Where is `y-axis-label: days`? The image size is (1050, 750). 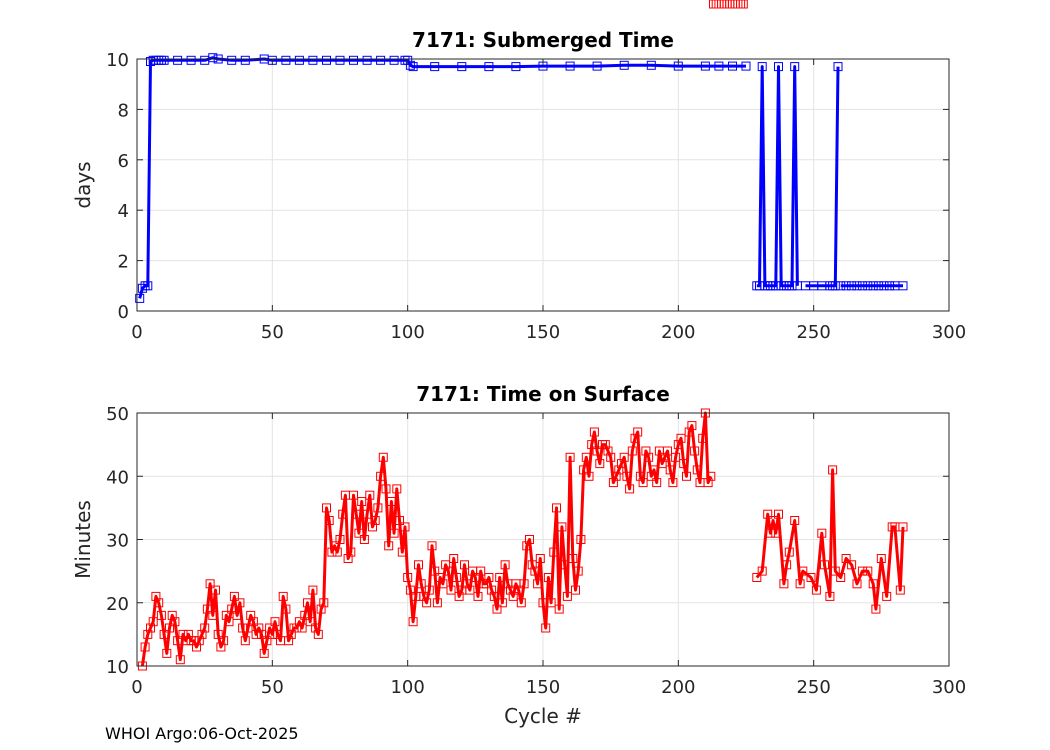
y-axis-label: days is located at coordinates (83, 184).